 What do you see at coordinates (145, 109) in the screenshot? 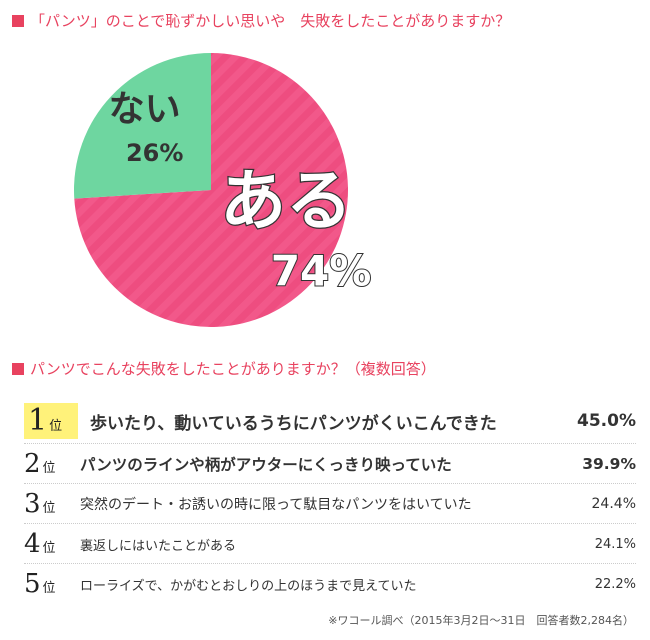
I see `pie-slice-label: ない` at bounding box center [145, 109].